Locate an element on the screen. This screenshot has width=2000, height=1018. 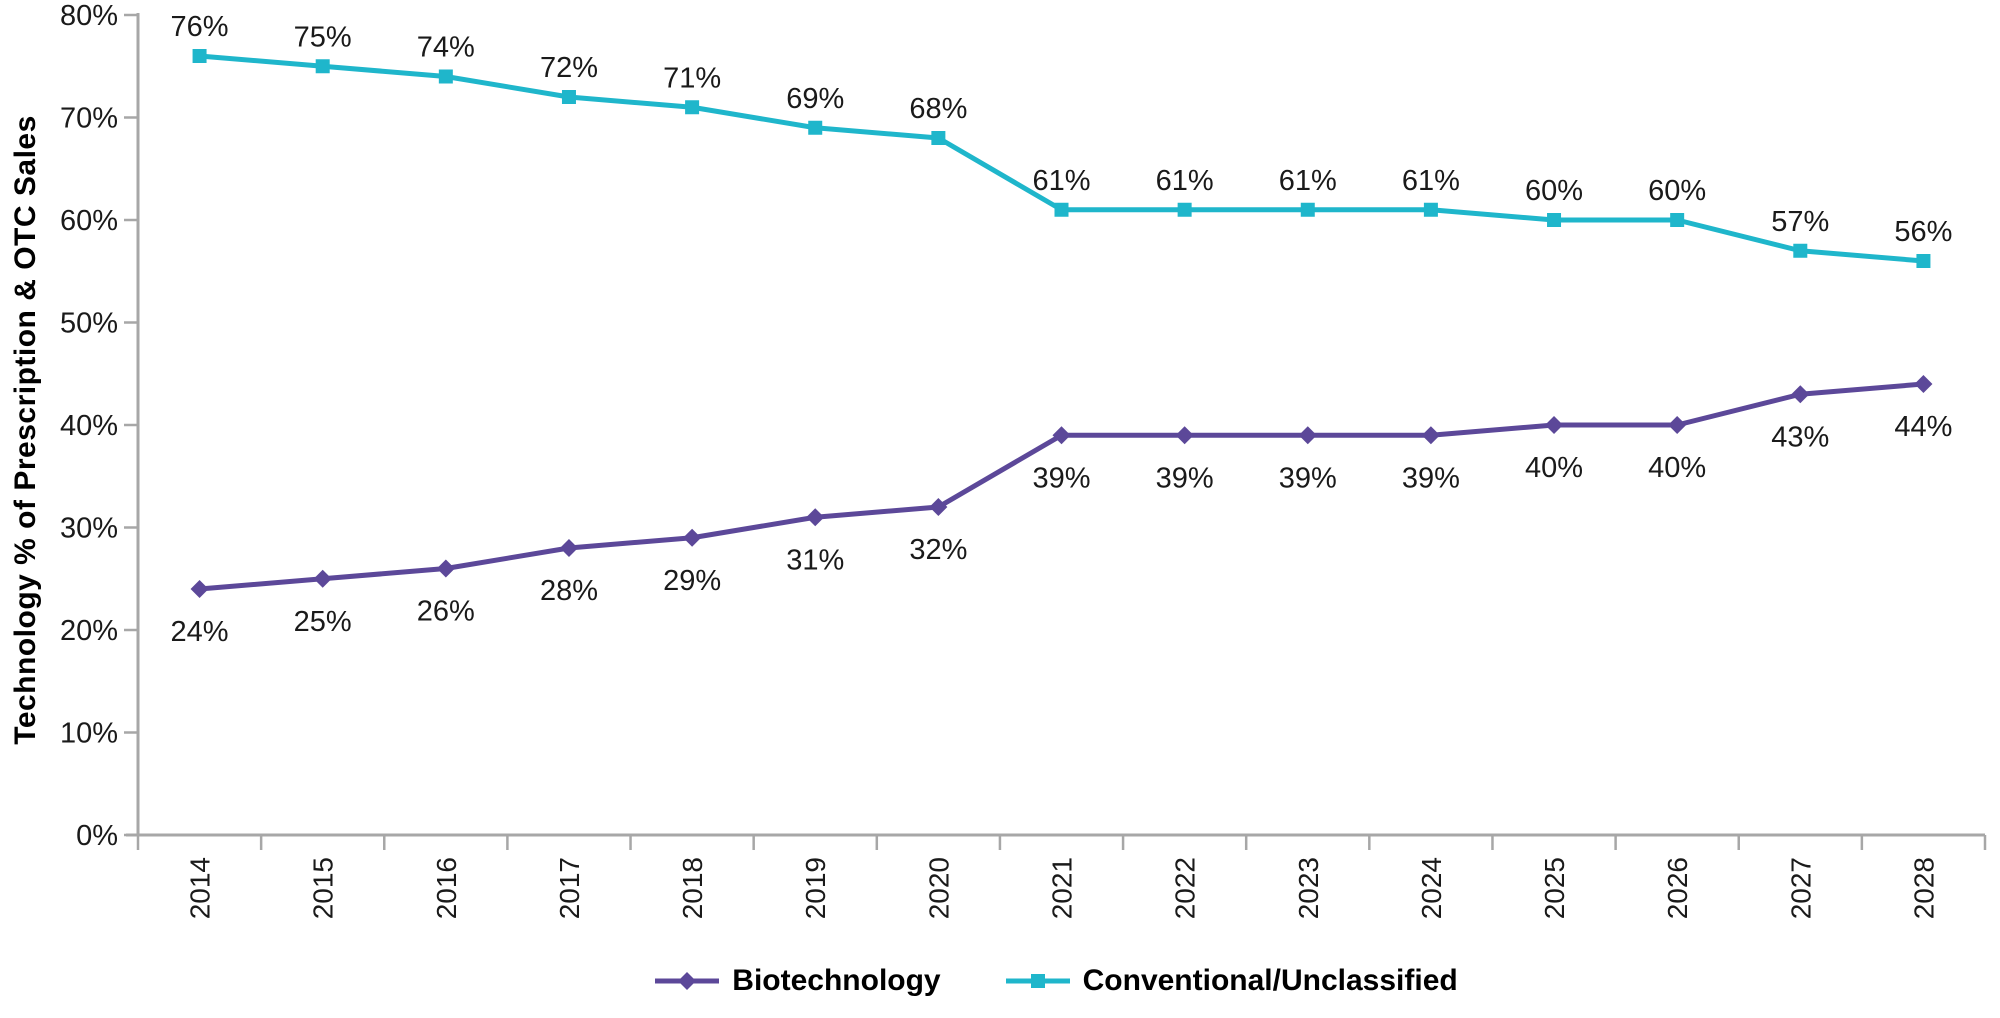
x-category-label: 2016 is located at coordinates (446, 888).